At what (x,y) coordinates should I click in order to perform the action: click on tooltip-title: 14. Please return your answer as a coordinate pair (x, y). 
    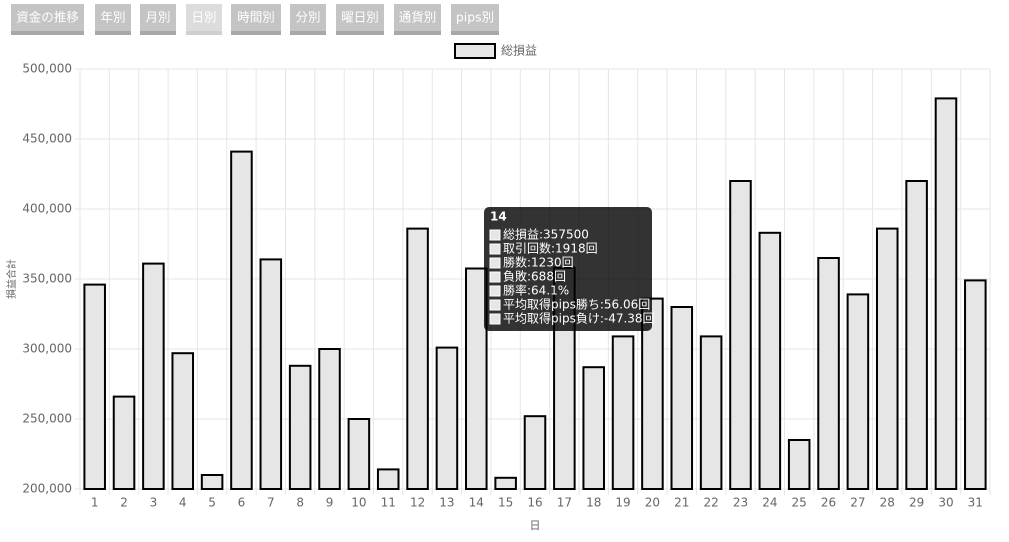
    Looking at the image, I should click on (498, 217).